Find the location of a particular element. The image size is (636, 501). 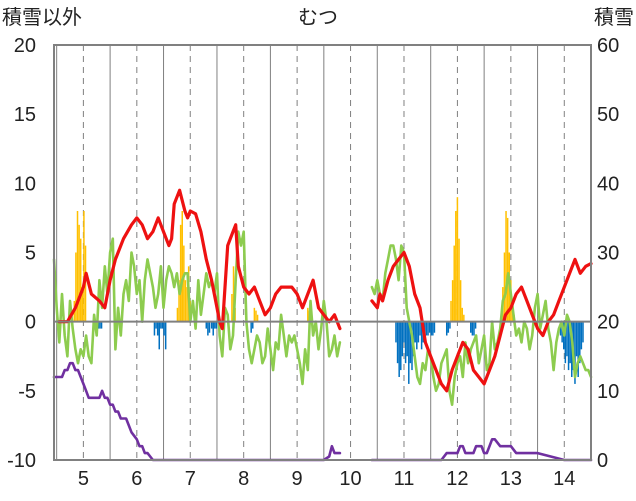

x-tick-label: 5 is located at coordinates (83, 479).